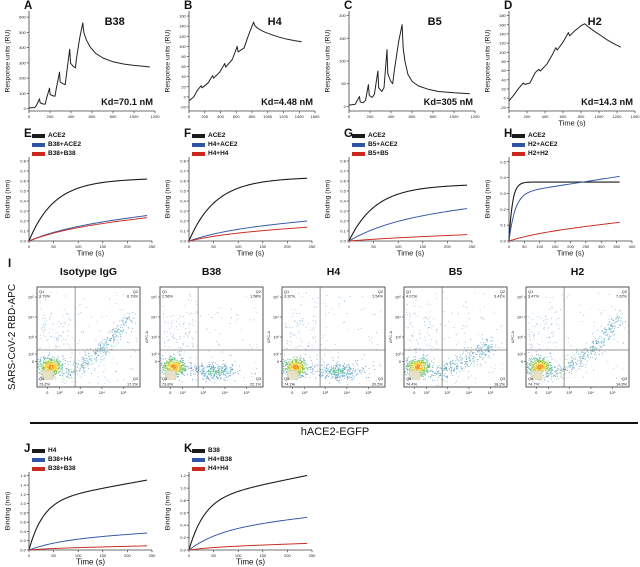 Image resolution: width=640 pixels, height=567 pixels. What do you see at coordinates (378, 296) in the screenshot?
I see `svg-text: 1.54%` at bounding box center [378, 296].